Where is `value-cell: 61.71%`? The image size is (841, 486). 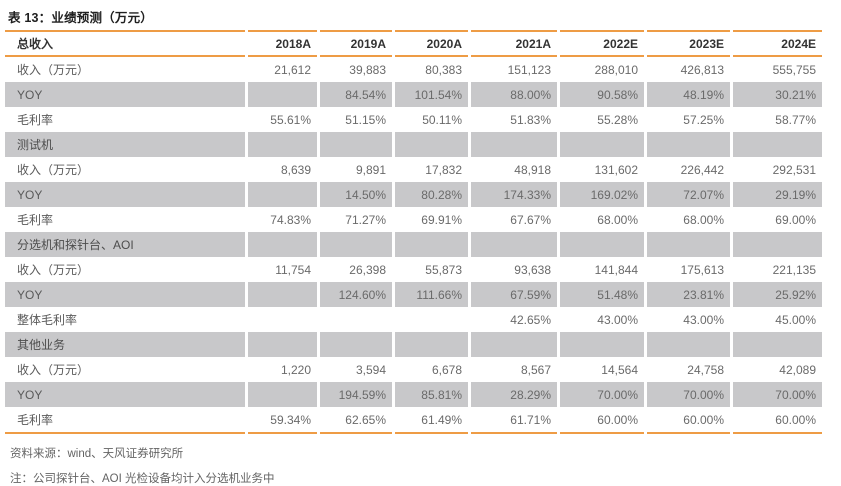
value-cell: 61.71% is located at coordinates (514, 420).